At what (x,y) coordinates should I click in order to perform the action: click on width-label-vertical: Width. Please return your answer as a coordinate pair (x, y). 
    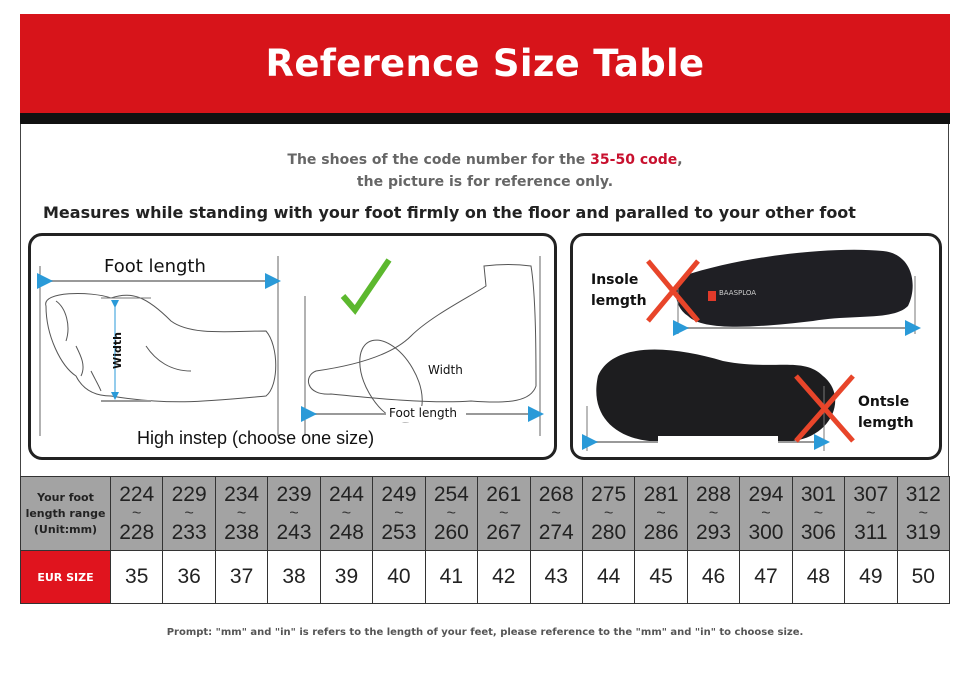
    Looking at the image, I should click on (117, 350).